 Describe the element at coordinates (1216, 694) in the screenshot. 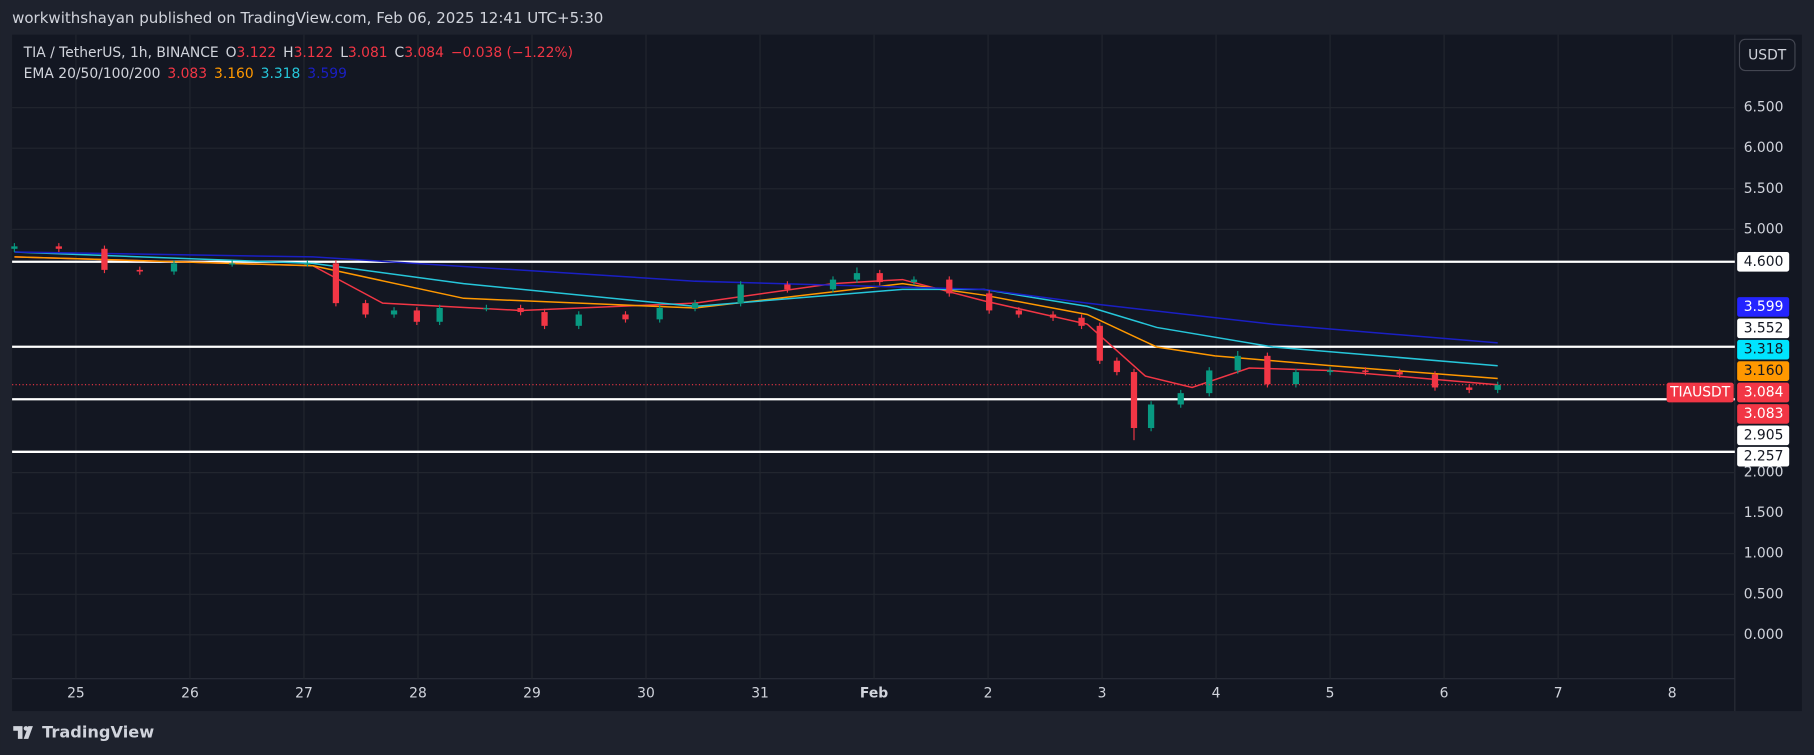

I see `x-tick-label: 4` at that location.